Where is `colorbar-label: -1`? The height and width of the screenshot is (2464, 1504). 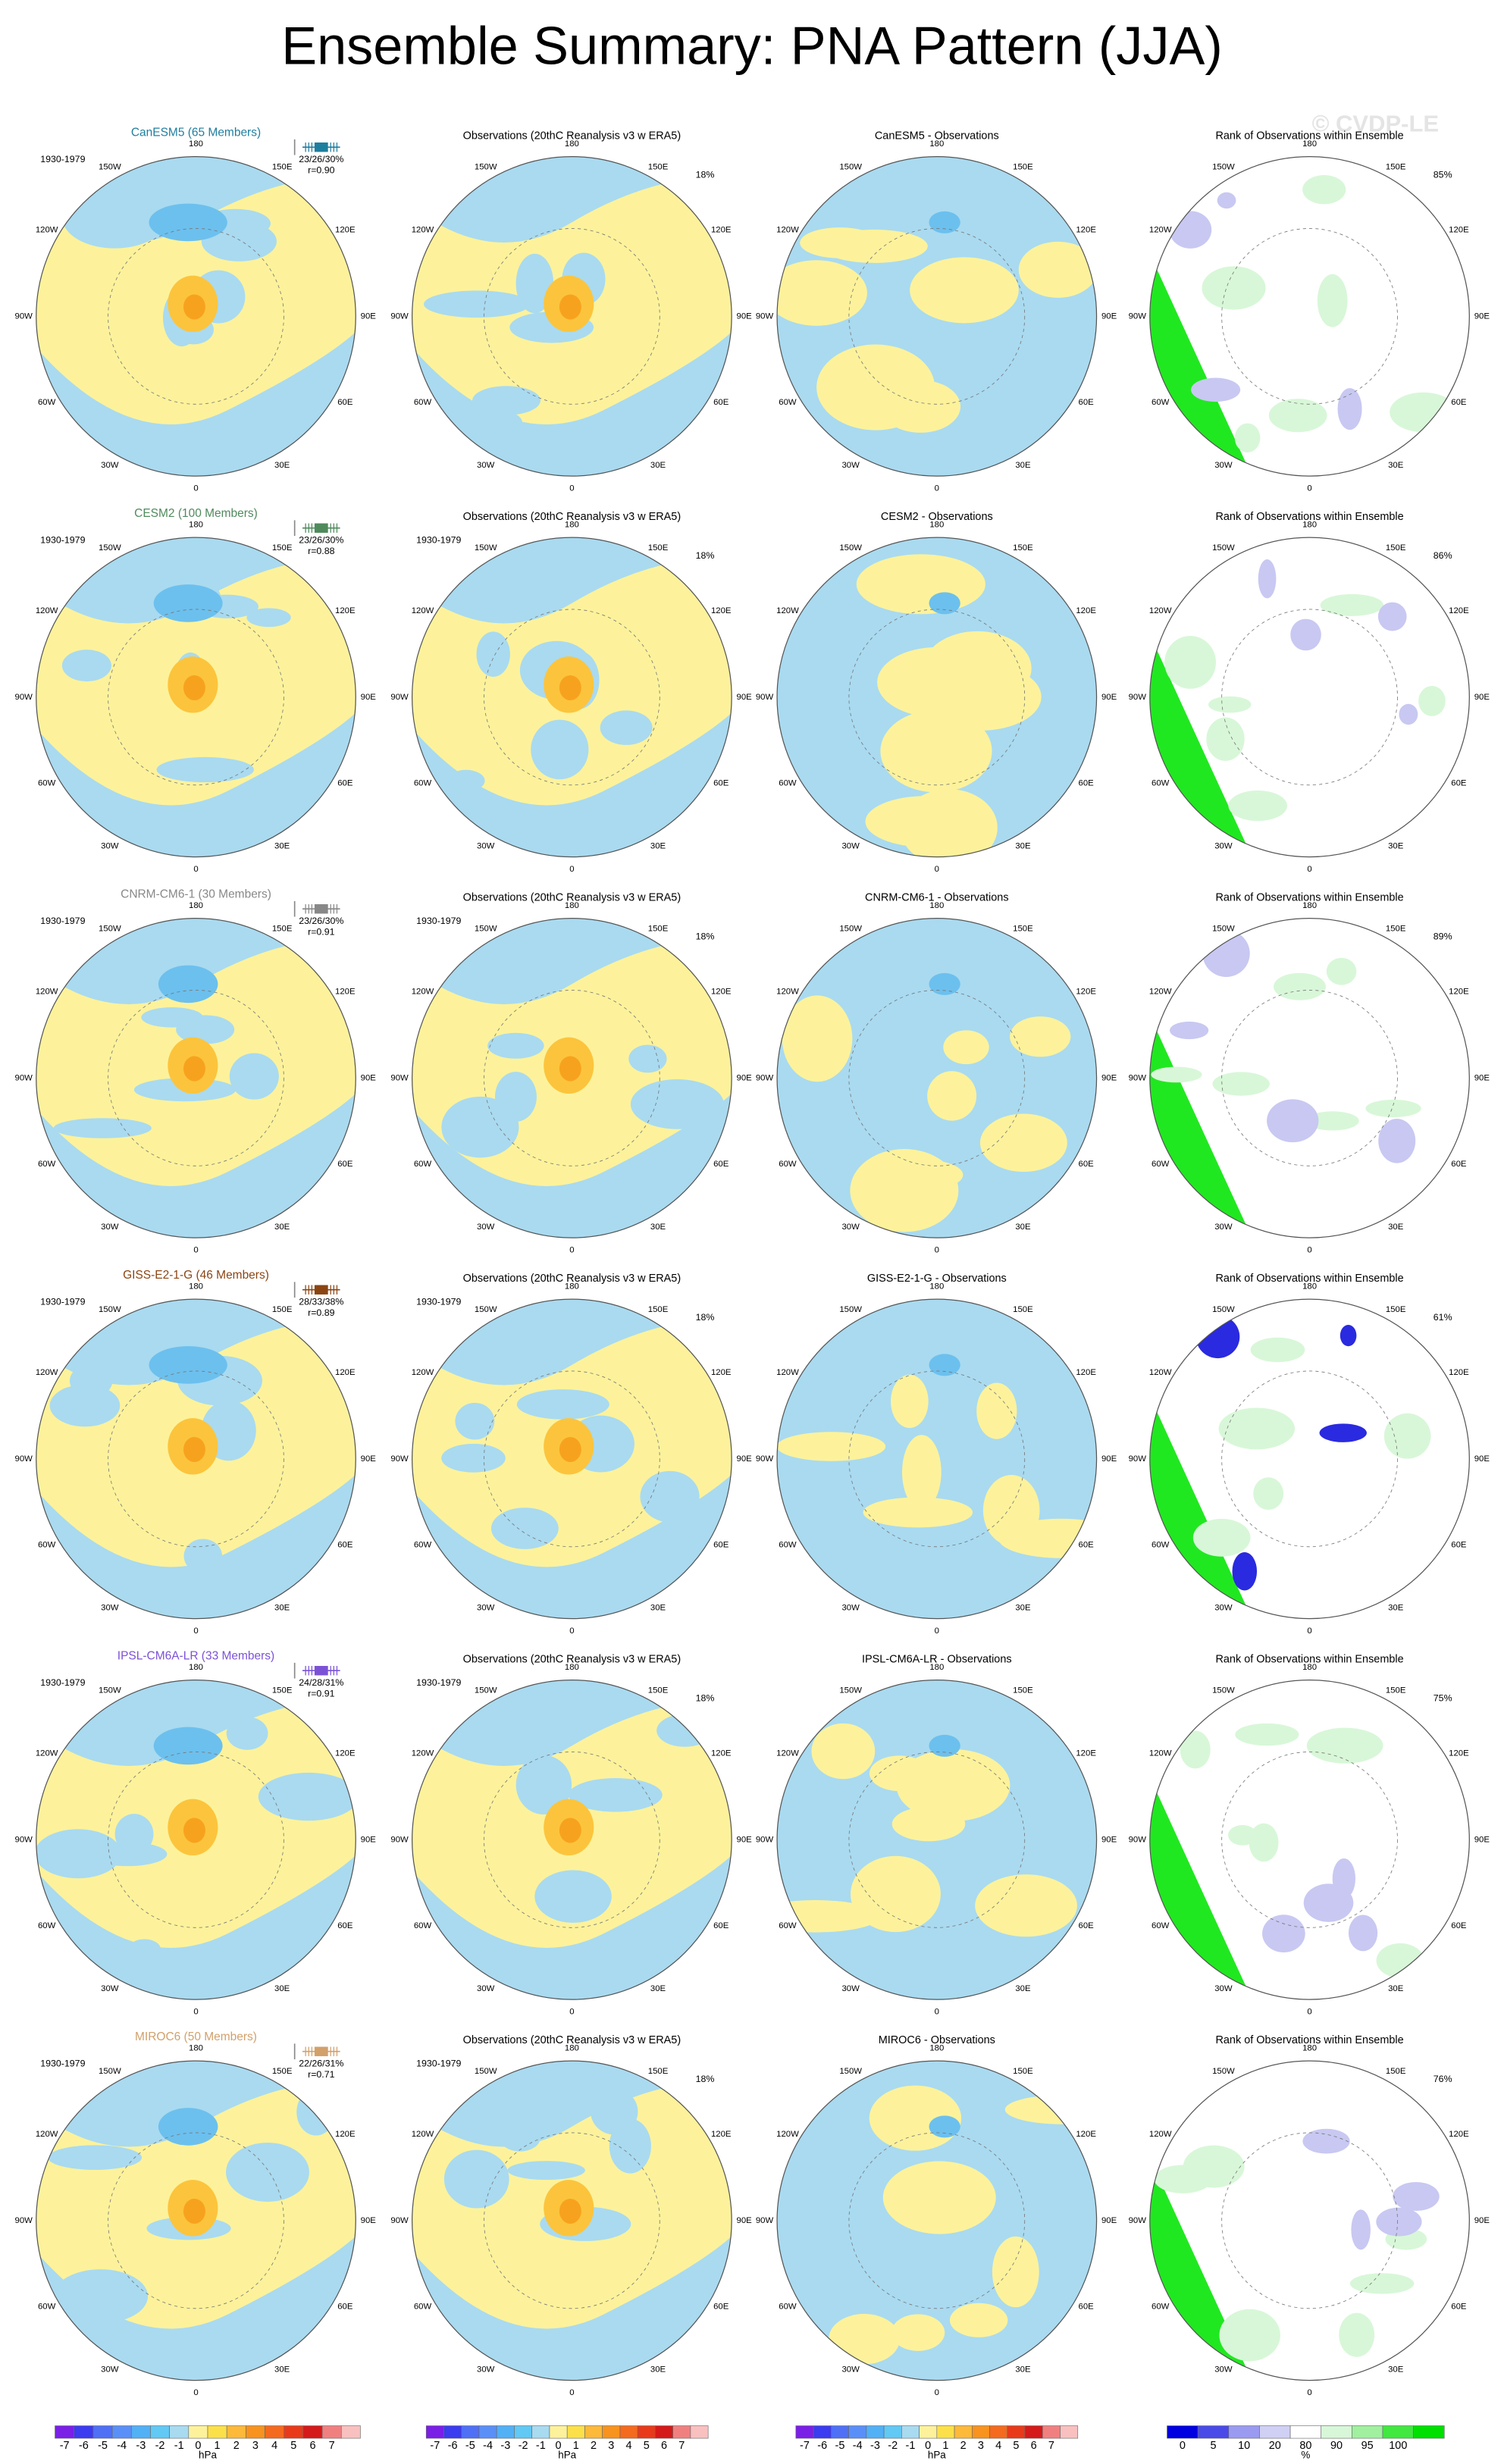
colorbar-label: -1 is located at coordinates (179, 2446).